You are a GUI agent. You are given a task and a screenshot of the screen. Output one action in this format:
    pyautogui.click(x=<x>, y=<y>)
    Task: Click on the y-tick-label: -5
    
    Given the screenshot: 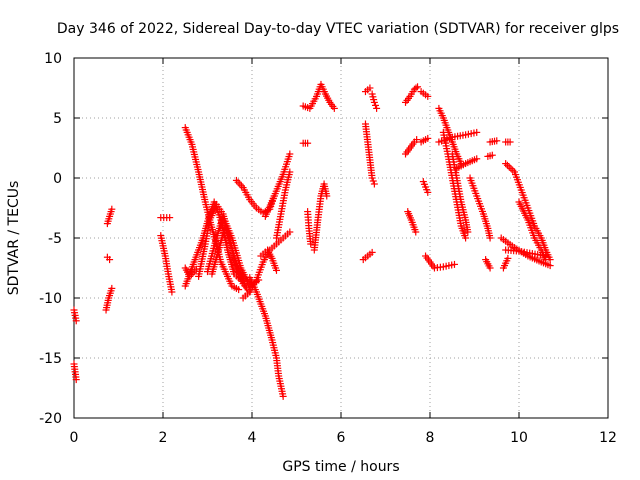 What is the action you would take?
    pyautogui.click(x=55, y=239)
    